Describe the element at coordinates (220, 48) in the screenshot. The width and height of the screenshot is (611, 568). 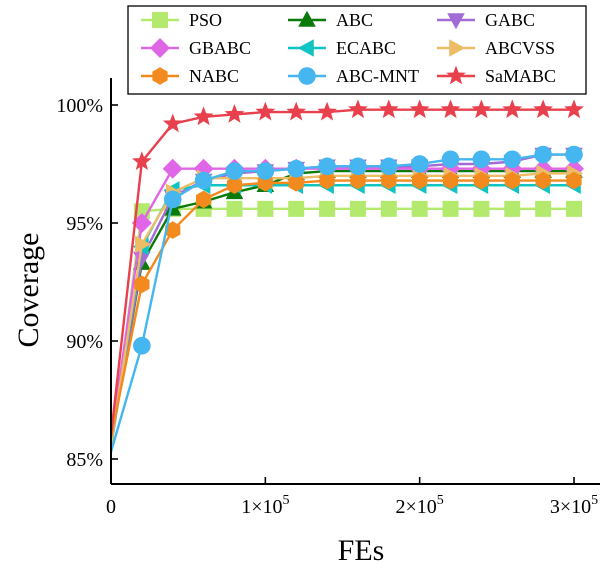
I see `legend-label: GBABC` at that location.